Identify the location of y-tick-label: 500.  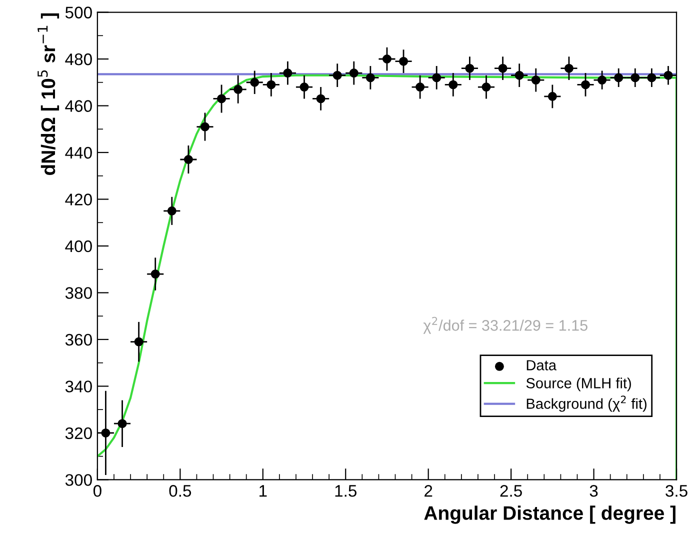
(78, 12).